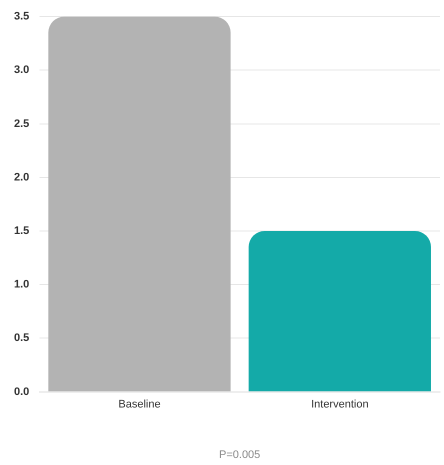 This screenshot has width=444, height=465. Describe the element at coordinates (239, 455) in the screenshot. I see `text: P=0.005` at that location.